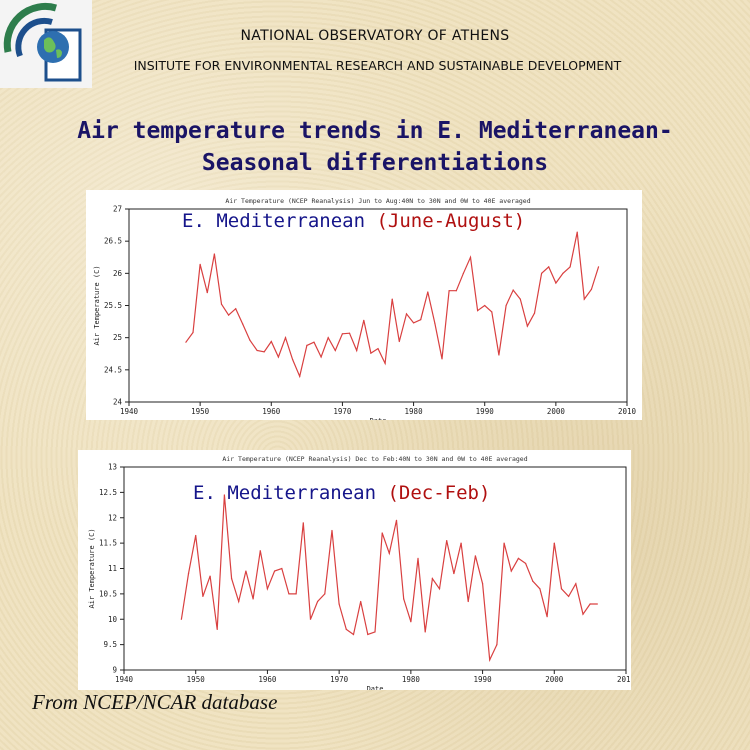 The width and height of the screenshot is (750, 750). What do you see at coordinates (483, 679) in the screenshot?
I see `chart2-xtick-label: 1990` at bounding box center [483, 679].